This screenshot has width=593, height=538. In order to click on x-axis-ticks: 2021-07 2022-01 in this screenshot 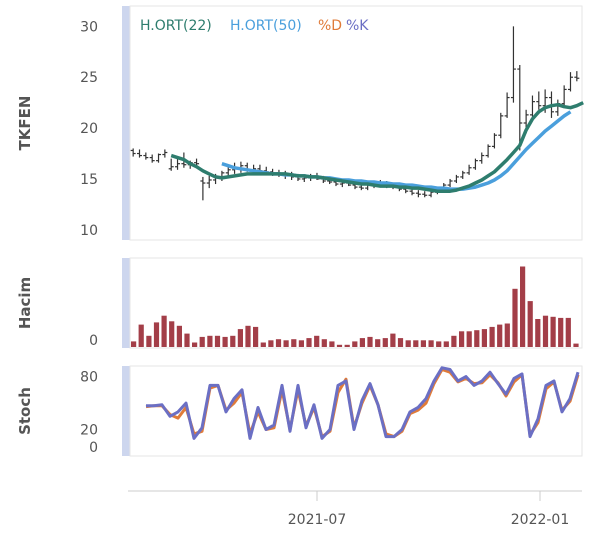, I will do `click(429, 509)`.